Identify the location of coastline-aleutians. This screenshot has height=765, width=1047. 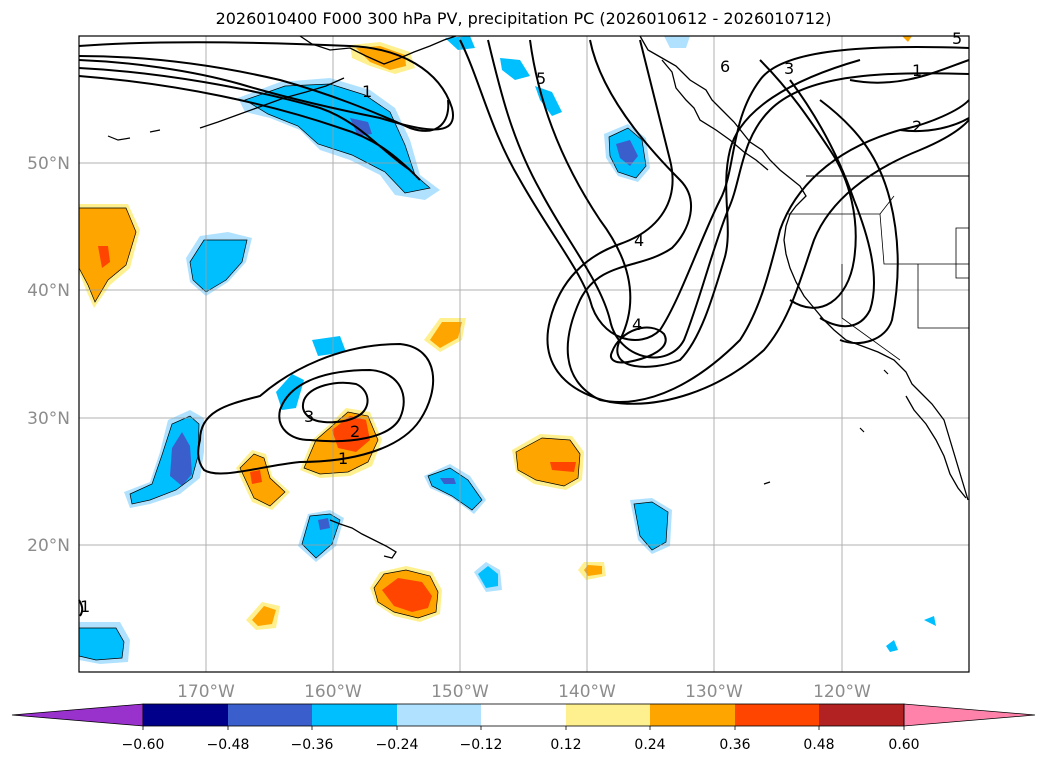
(272, 103).